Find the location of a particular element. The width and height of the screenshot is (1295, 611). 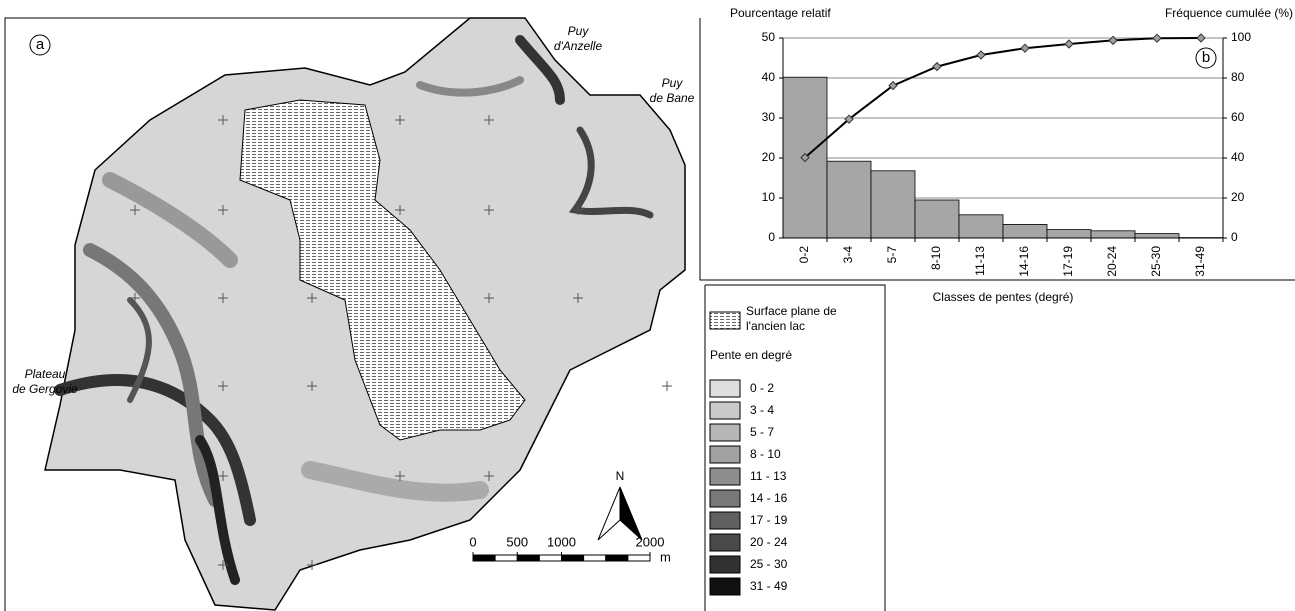

y2-tick-label: 20 is located at coordinates (1238, 197).